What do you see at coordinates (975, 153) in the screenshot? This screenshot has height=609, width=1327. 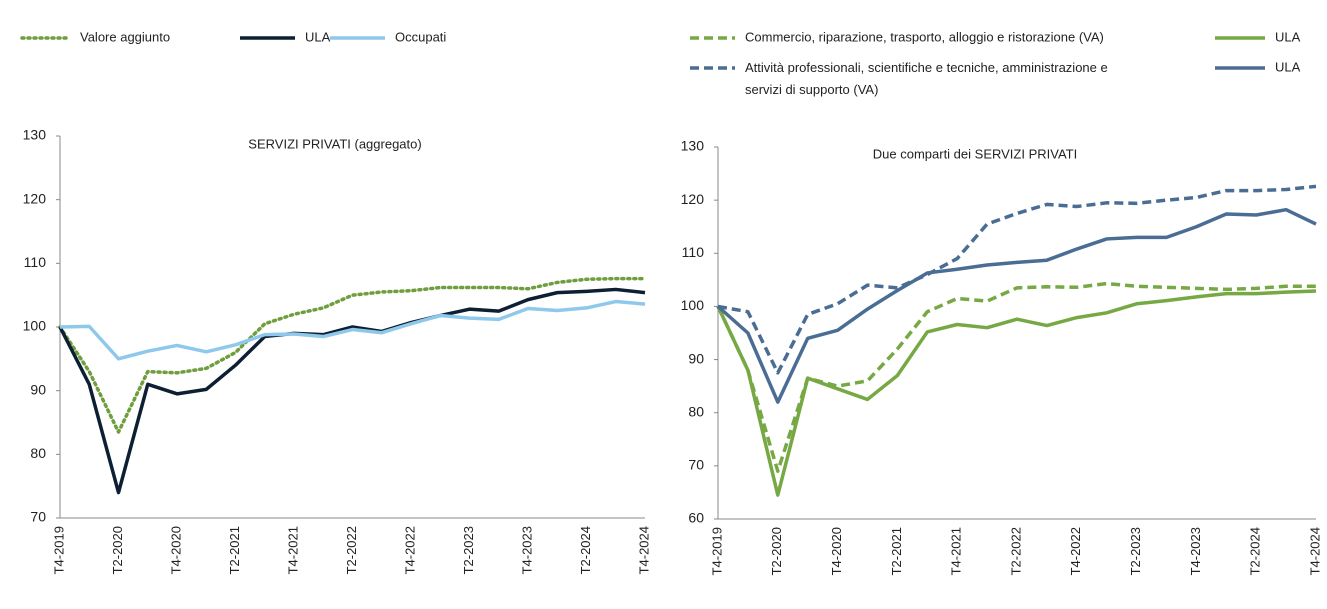 I see `chart-title: Due comparti dei SERVIZI PRIVATI` at bounding box center [975, 153].